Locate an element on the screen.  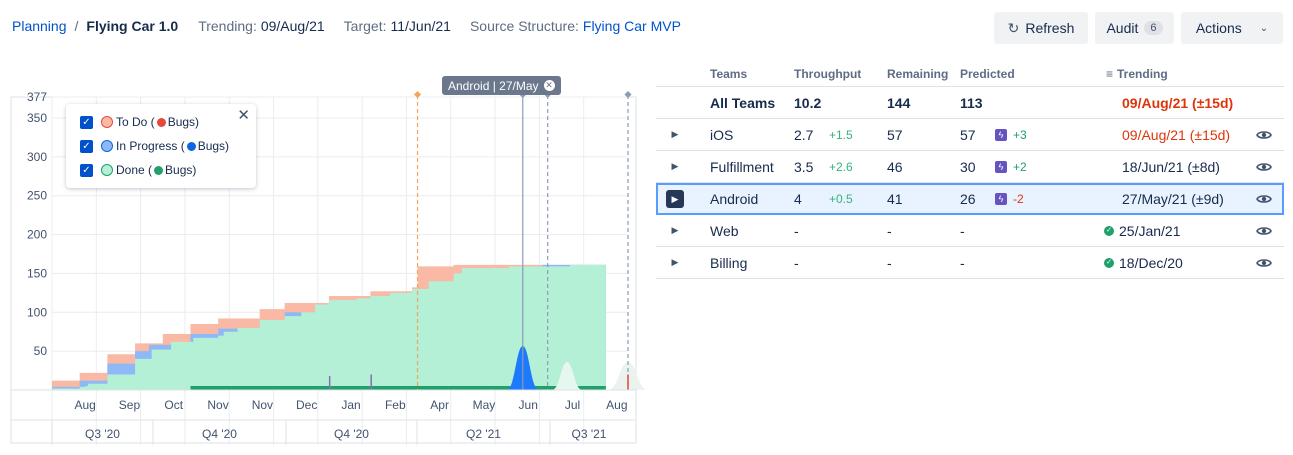
target-value: 11/Jun/21 is located at coordinates (420, 26).